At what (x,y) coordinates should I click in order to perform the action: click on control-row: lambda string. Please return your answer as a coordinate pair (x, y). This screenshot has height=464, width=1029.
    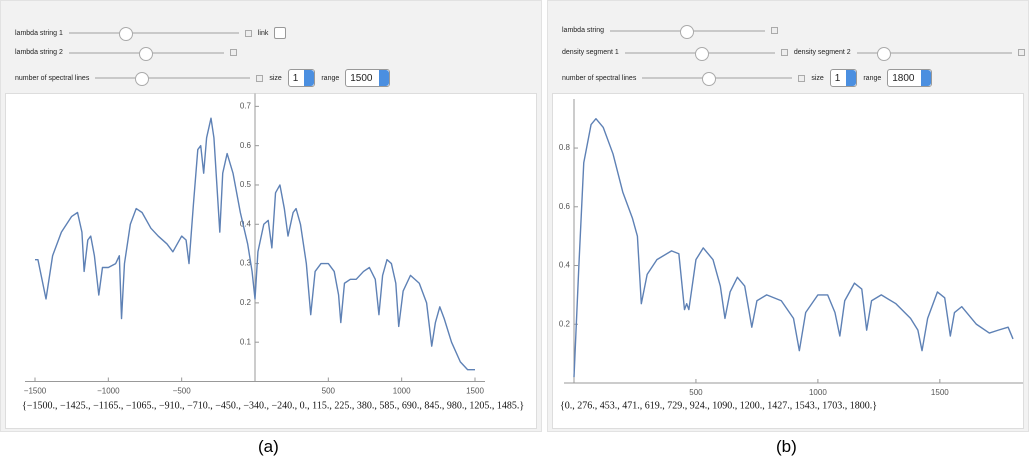
    Looking at the image, I should click on (670, 31).